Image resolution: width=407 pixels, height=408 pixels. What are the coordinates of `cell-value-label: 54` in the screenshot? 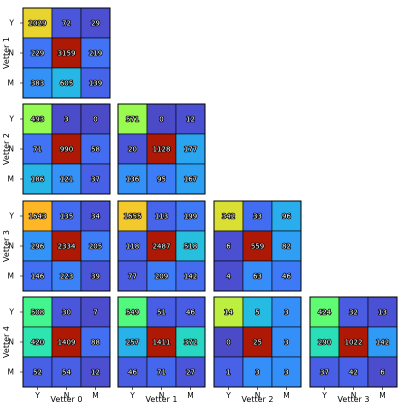 It's located at (66, 373).